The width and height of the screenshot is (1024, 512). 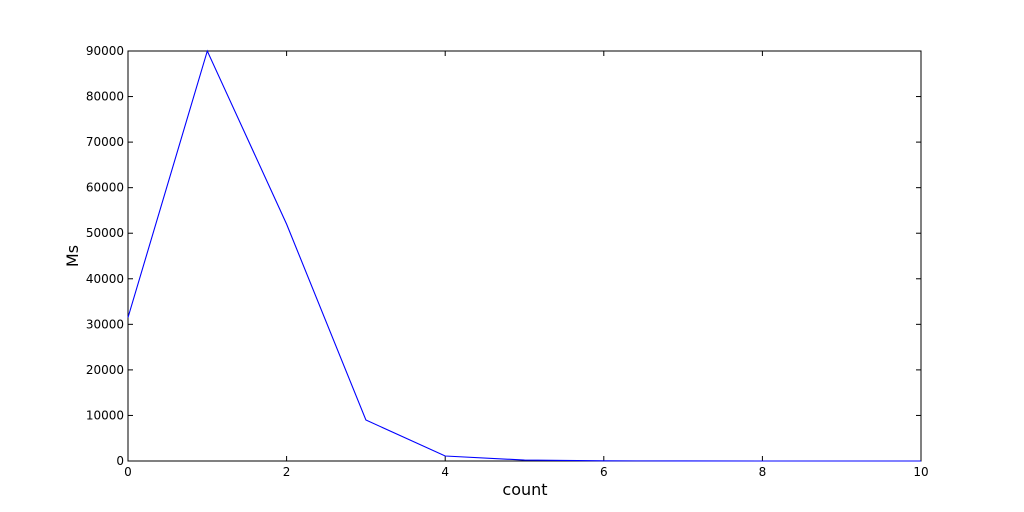 I want to click on y-tick-label: 80000, so click(x=105, y=97).